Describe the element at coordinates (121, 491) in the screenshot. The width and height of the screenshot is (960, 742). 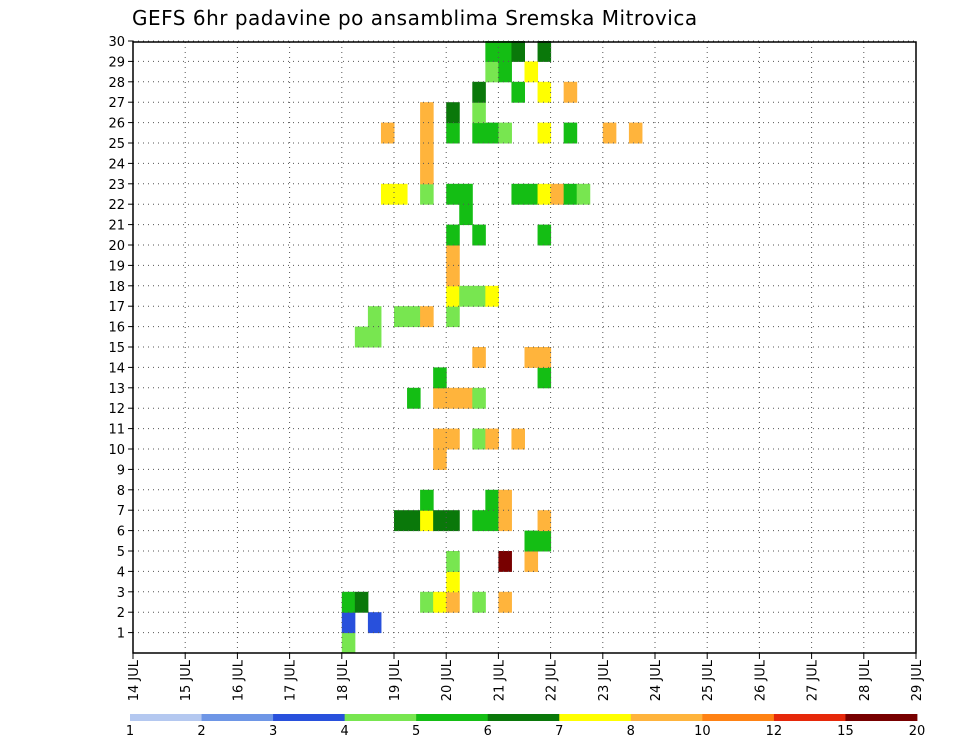
I see `y-tick-label: 8` at that location.